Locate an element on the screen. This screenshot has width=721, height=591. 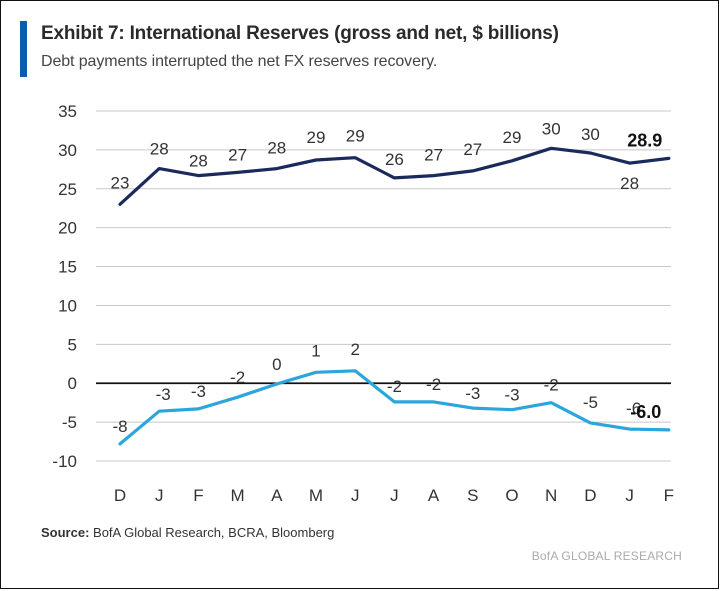
y-tick-label: 25 is located at coordinates (67, 189).